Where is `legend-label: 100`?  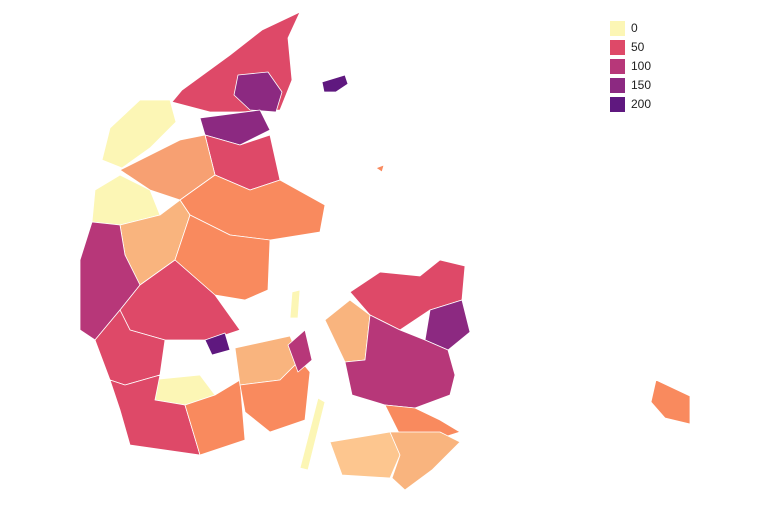
legend-label: 100 is located at coordinates (641, 66).